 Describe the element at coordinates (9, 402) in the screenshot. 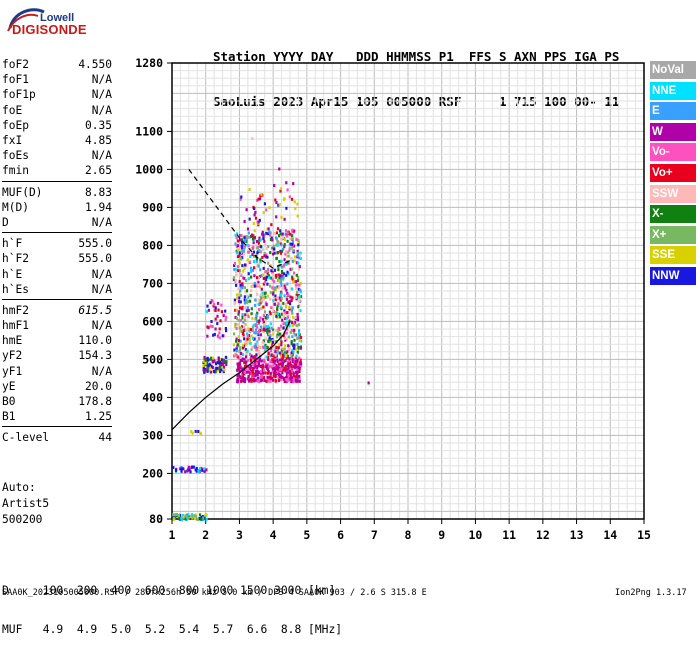

I see `param-label: B0` at that location.